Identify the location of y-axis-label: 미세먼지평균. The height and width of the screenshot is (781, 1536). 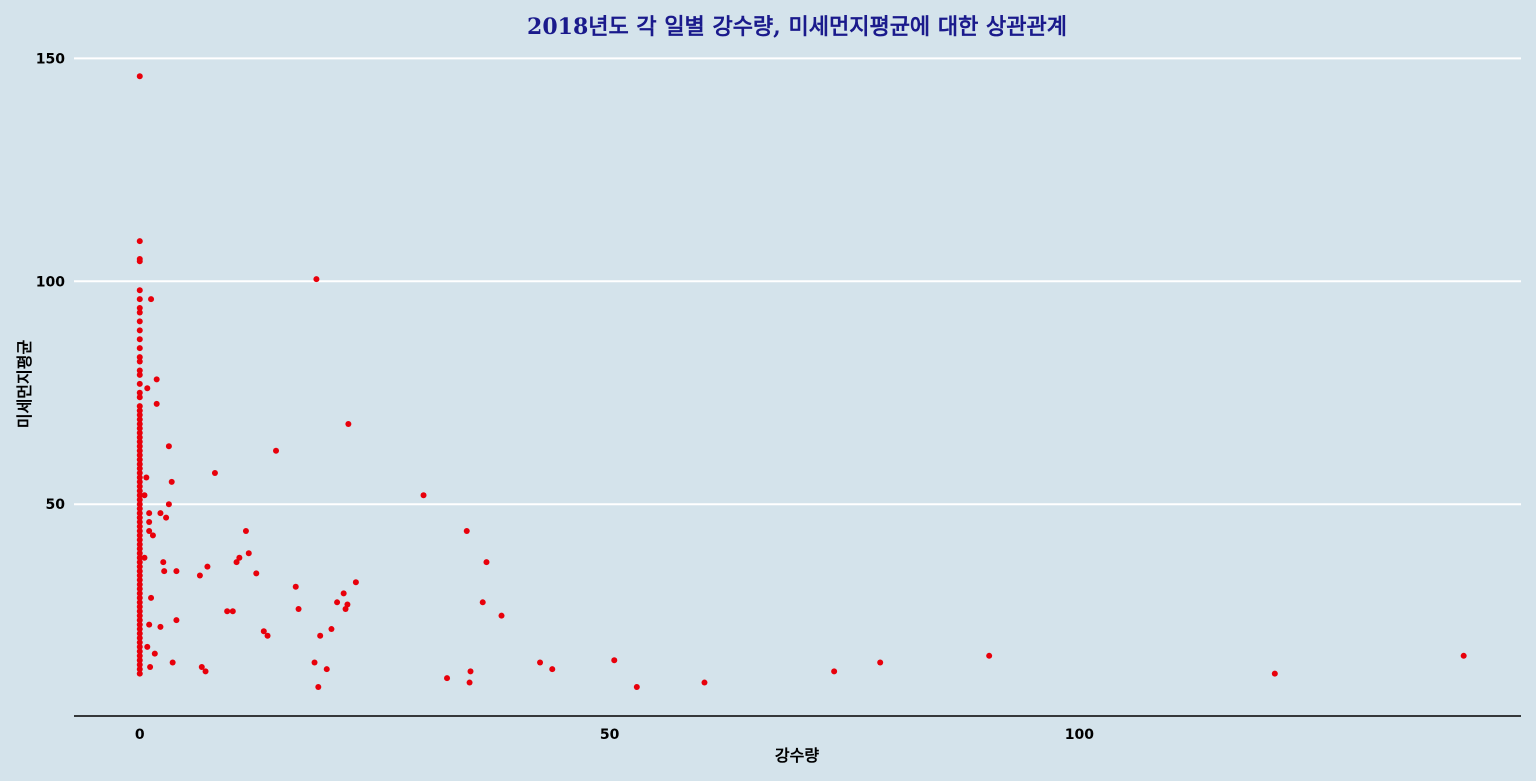
(24, 384).